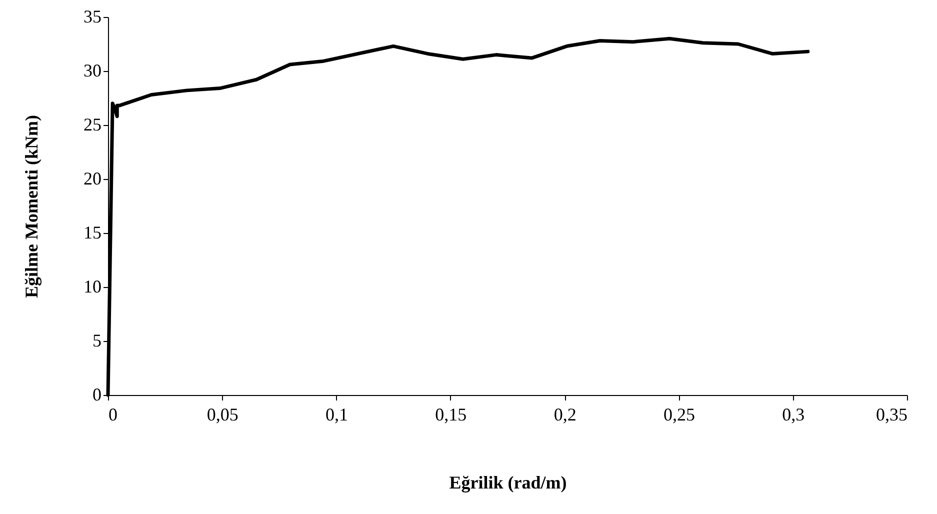 Image resolution: width=937 pixels, height=514 pixels. Describe the element at coordinates (337, 414) in the screenshot. I see `x-tick-label: 0,1` at that location.